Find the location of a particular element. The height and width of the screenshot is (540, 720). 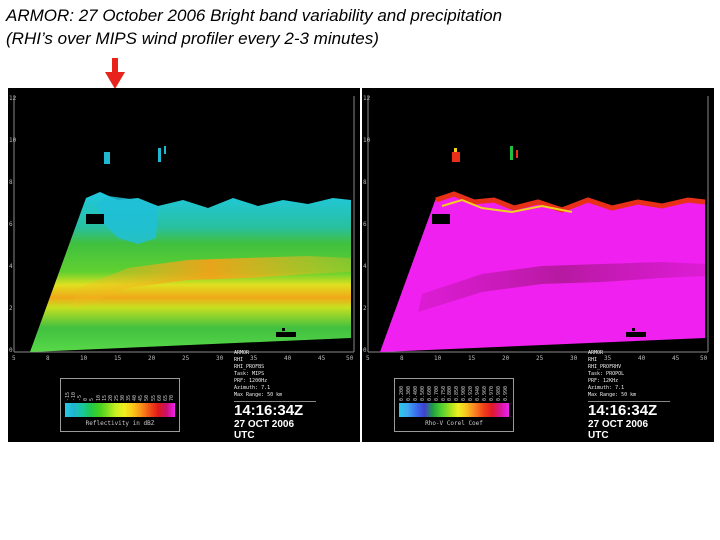

info-task: Task: PROPOL is located at coordinates (606, 374).